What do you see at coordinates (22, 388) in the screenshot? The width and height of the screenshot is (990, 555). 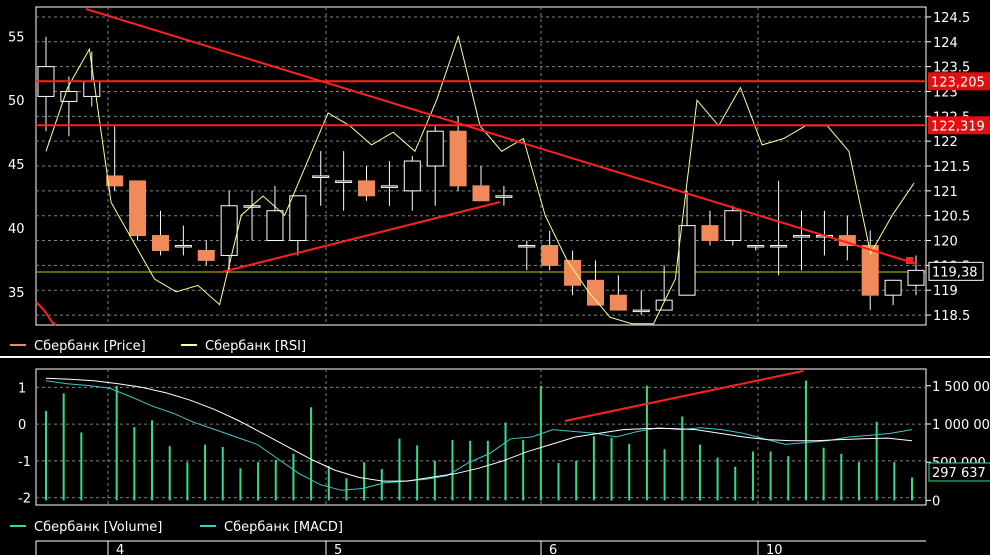 I see `macd-left-tick-label: 1` at bounding box center [22, 388].